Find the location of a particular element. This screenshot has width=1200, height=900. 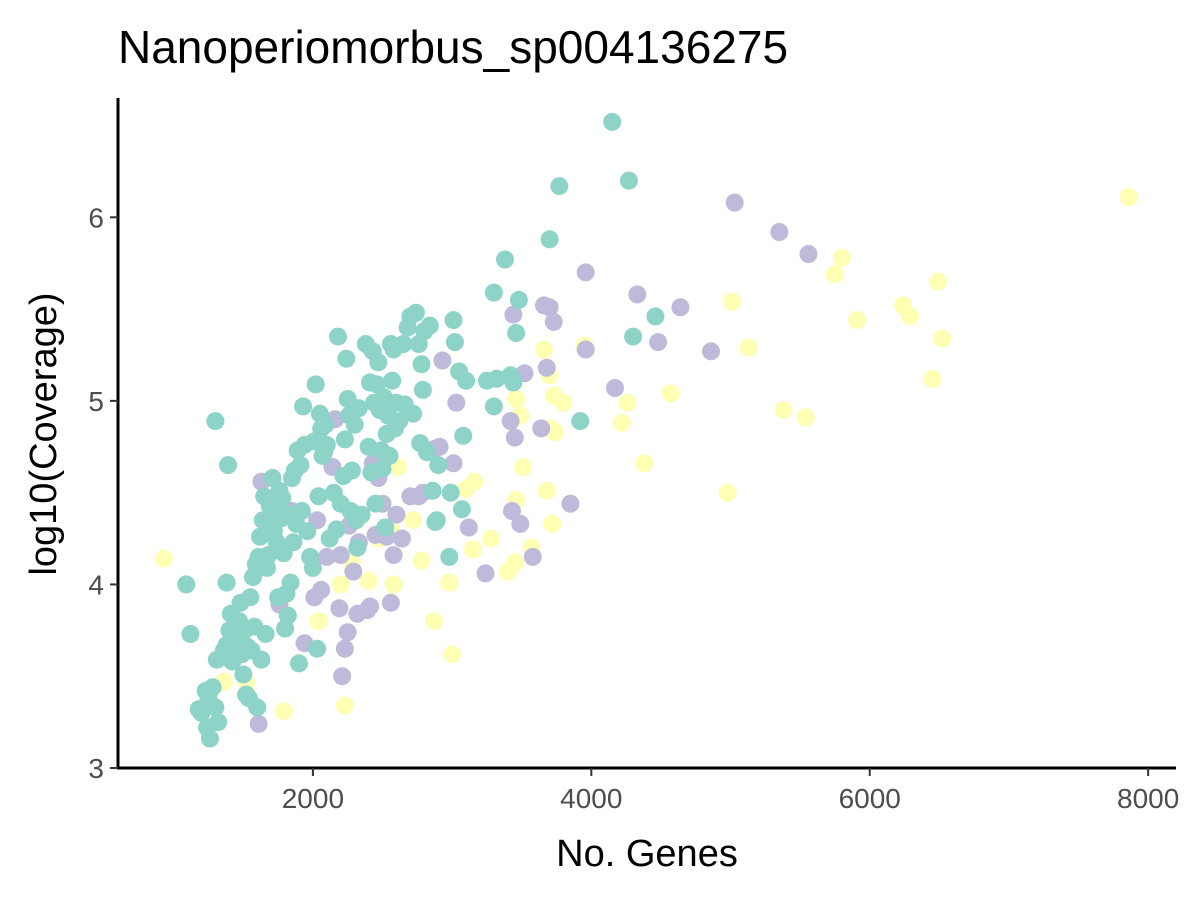

x-tick-label: 2000 is located at coordinates (313, 798).